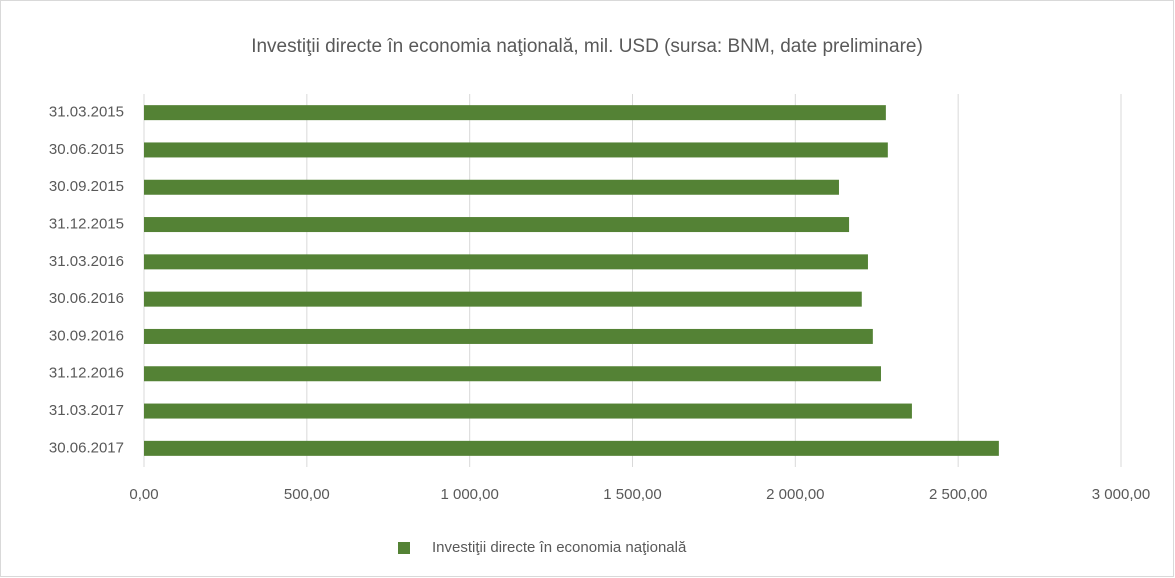 This screenshot has height=578, width=1175. I want to click on y-tick-label: 31.03.2016, so click(86, 261).